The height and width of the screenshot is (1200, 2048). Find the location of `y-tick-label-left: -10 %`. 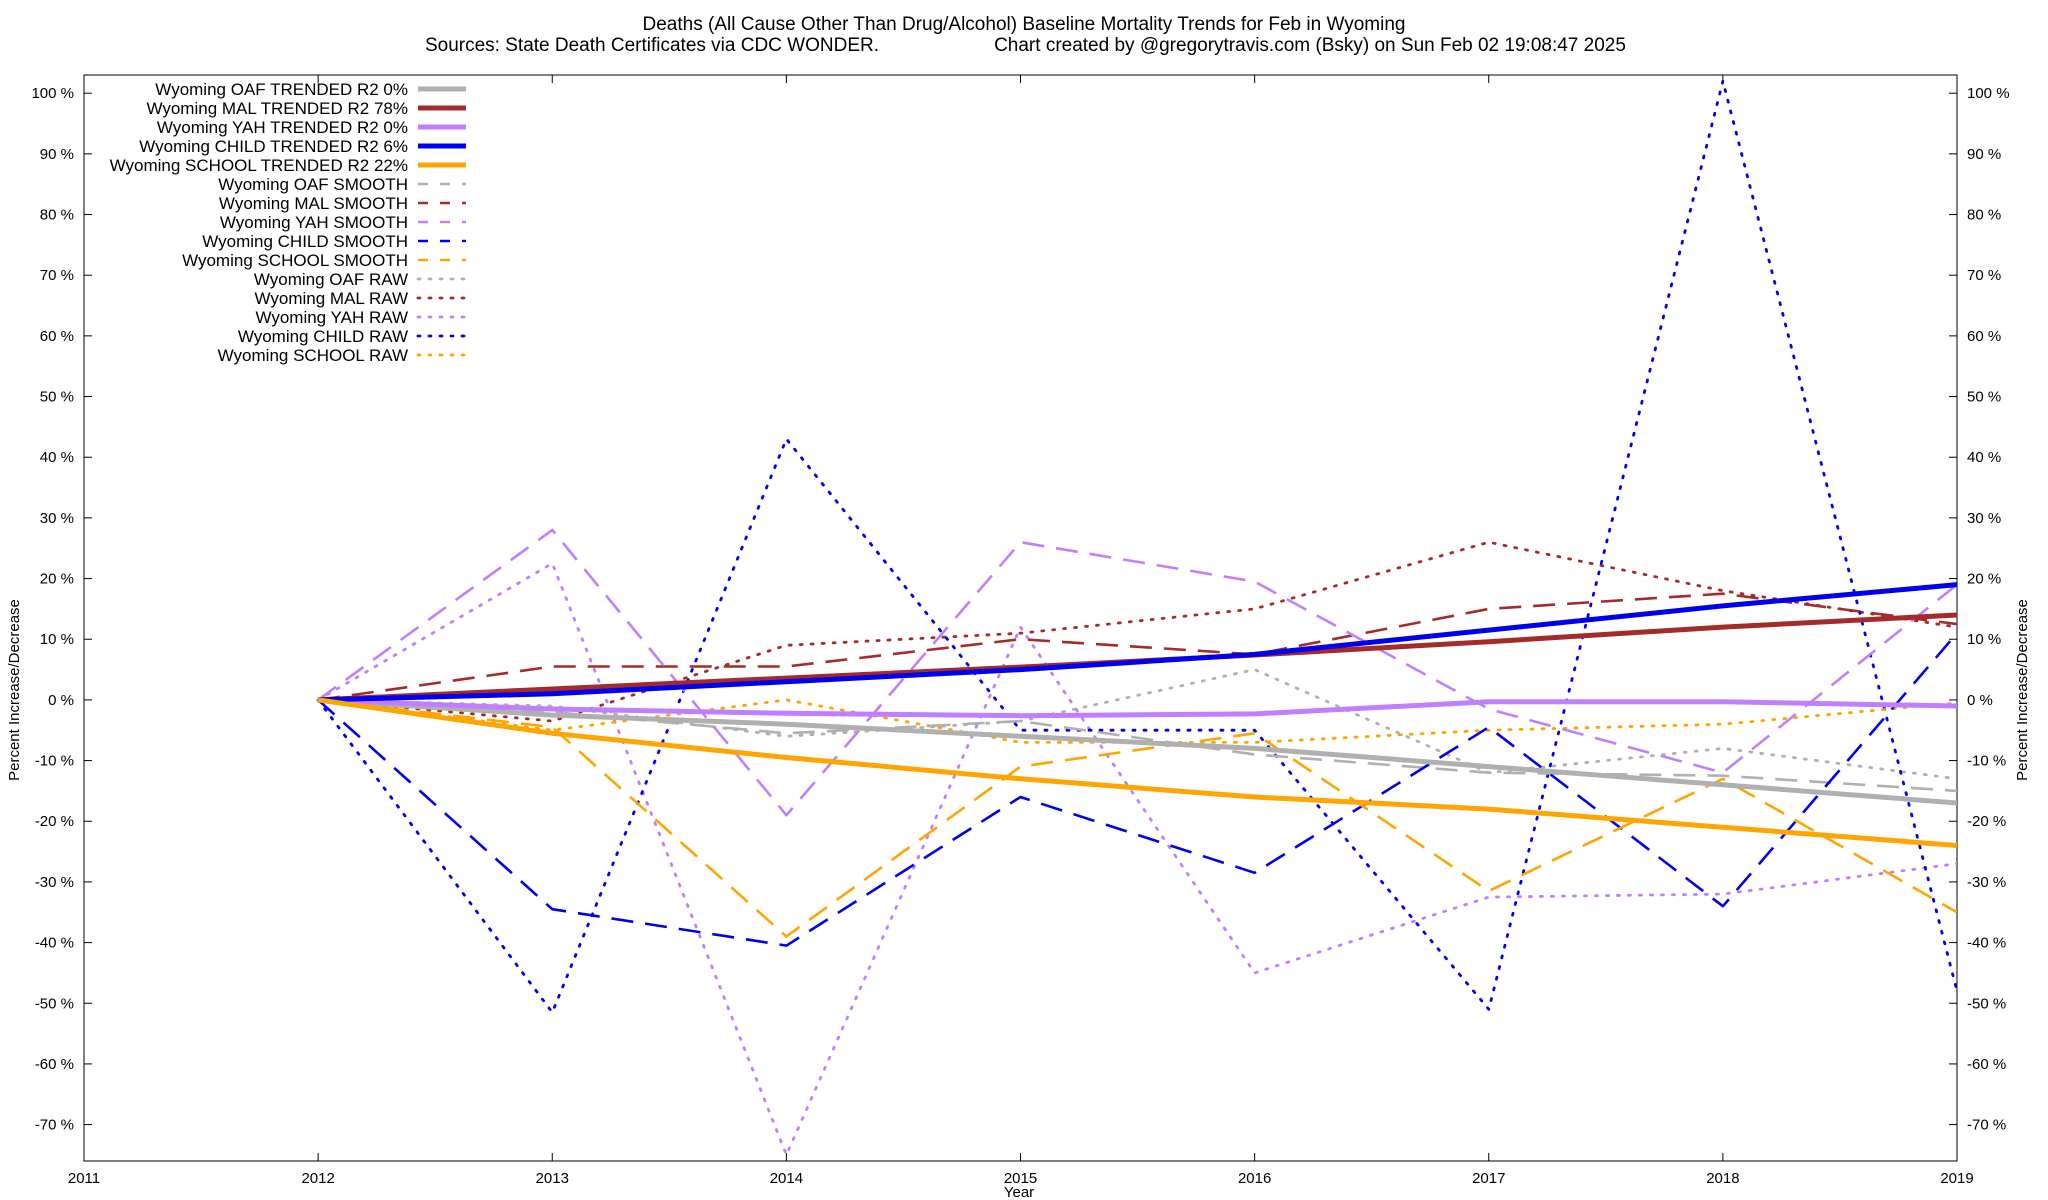

y-tick-label-left: -10 % is located at coordinates (54, 761).